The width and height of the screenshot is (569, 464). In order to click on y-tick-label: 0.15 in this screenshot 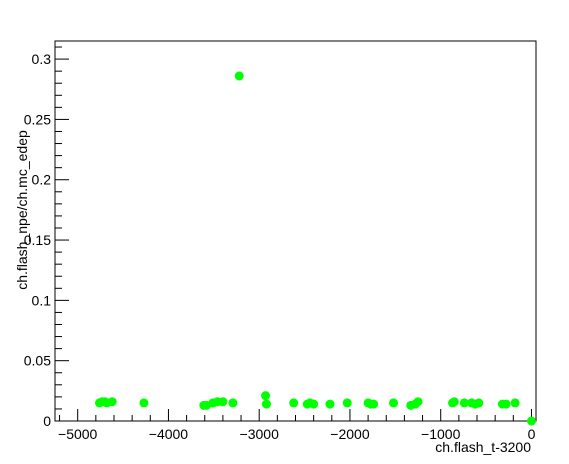, I will do `click(37, 240)`.